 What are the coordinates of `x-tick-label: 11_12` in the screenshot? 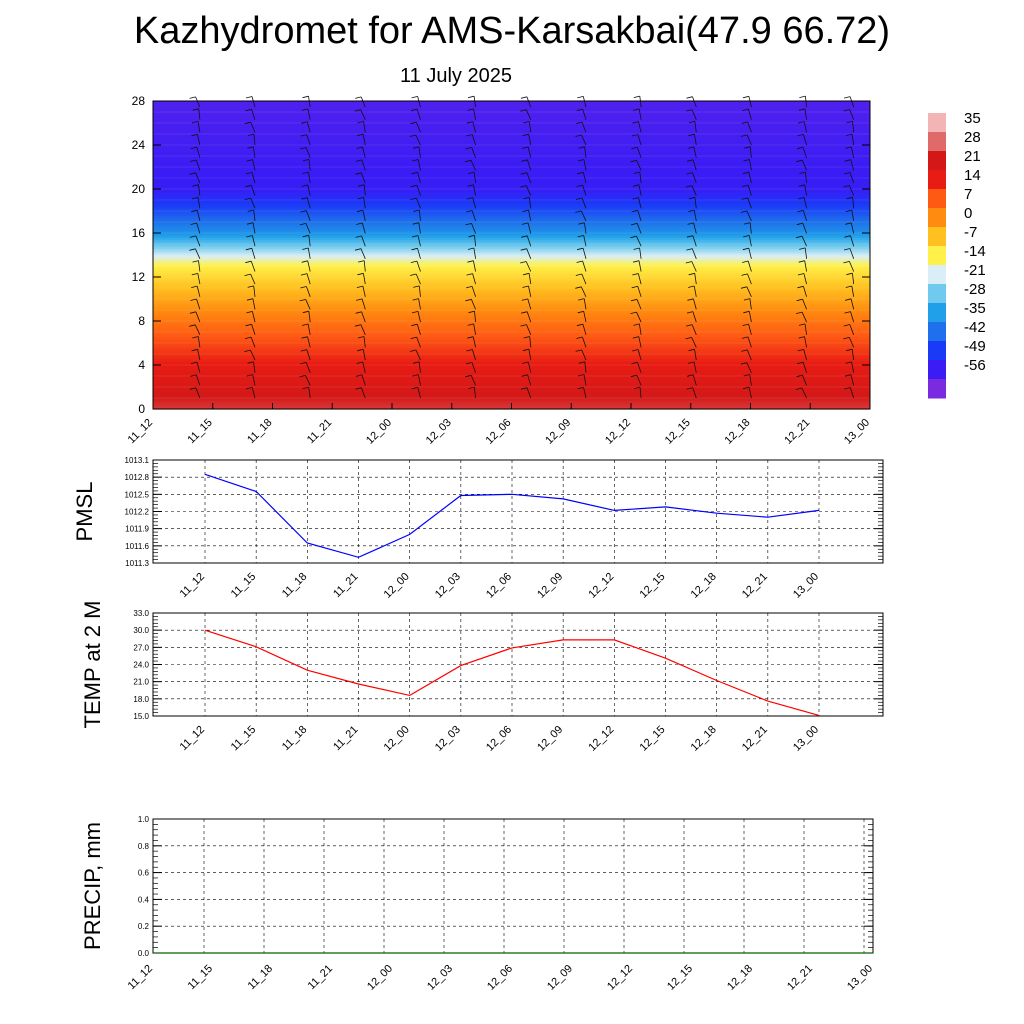 It's located at (141, 432).